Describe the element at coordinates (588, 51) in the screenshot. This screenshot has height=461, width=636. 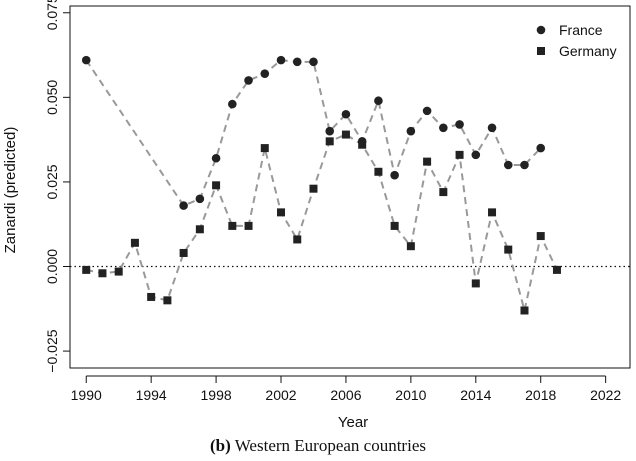
I see `legend-label: Germany` at that location.